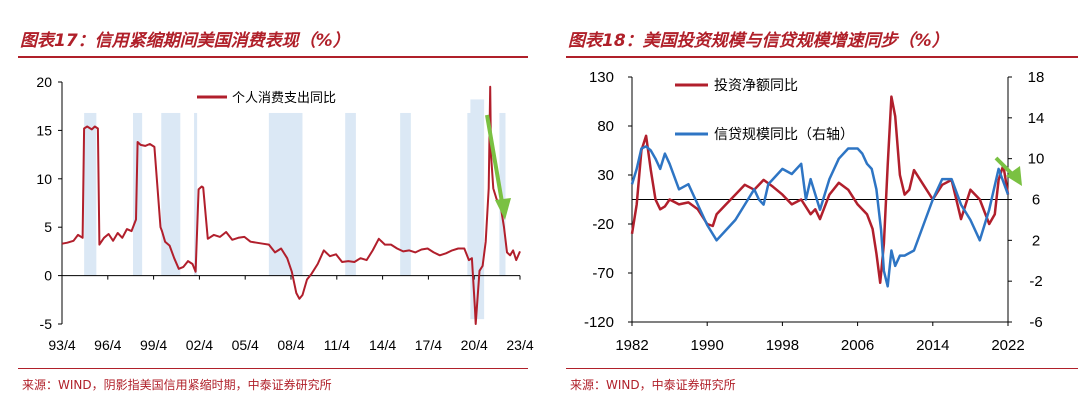 This screenshot has width=1080, height=406. I want to click on left-y-tick-label: 20, so click(44, 82).